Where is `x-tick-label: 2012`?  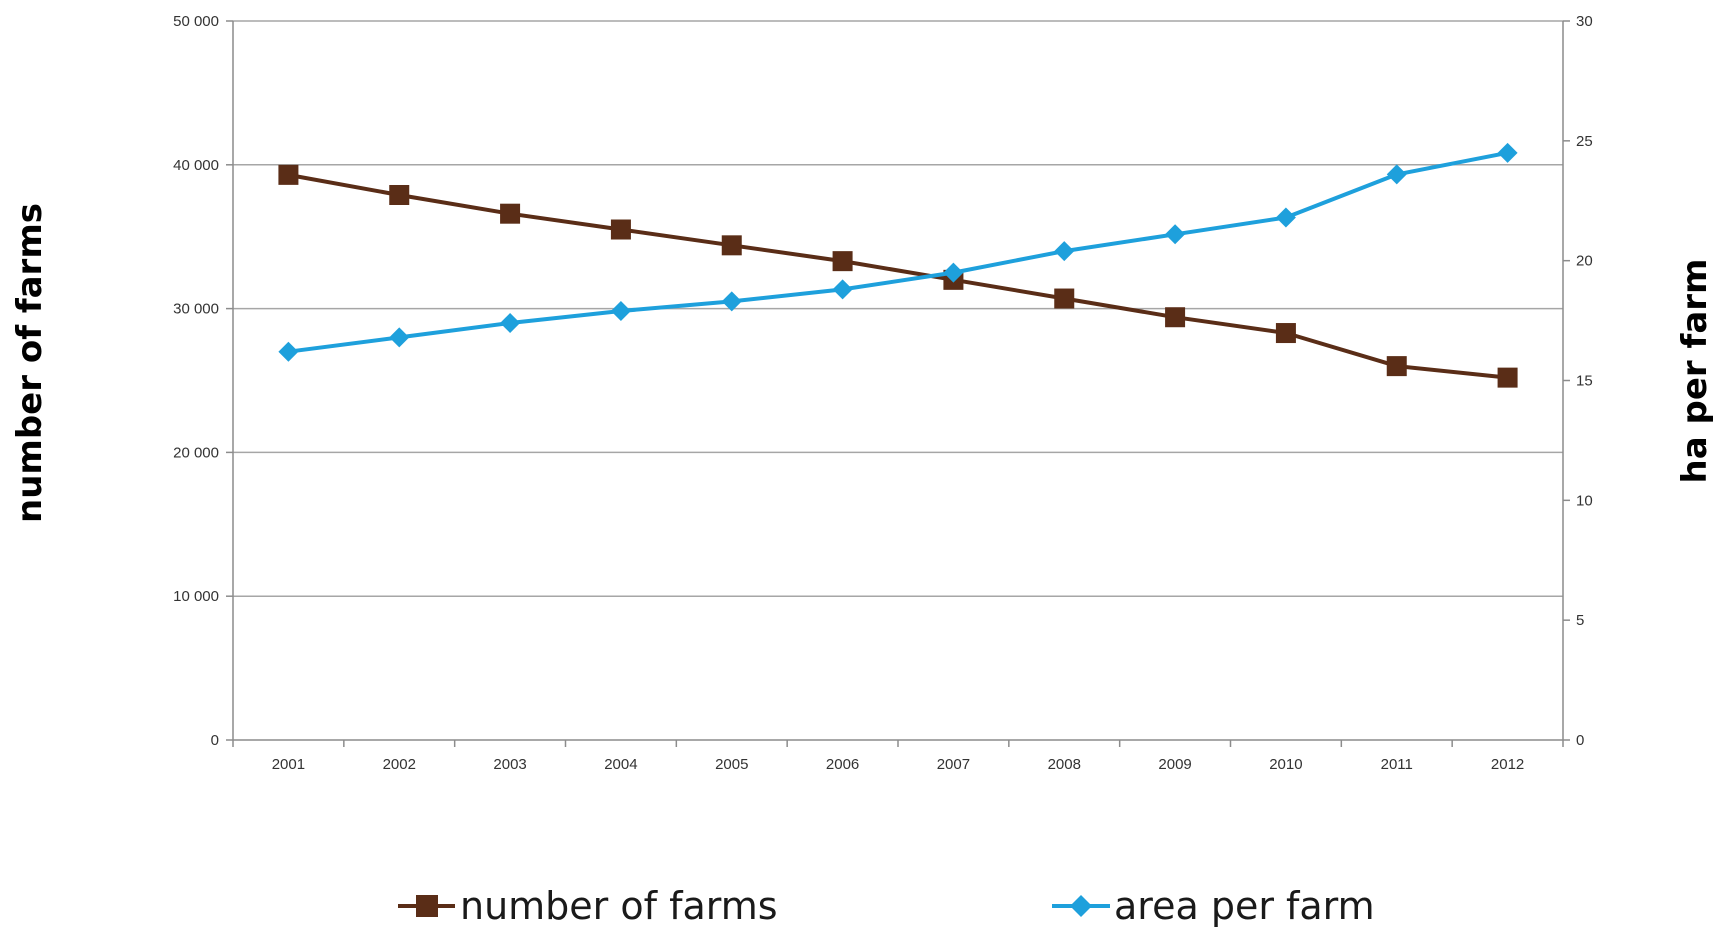 x-tick-label: 2012 is located at coordinates (1507, 764).